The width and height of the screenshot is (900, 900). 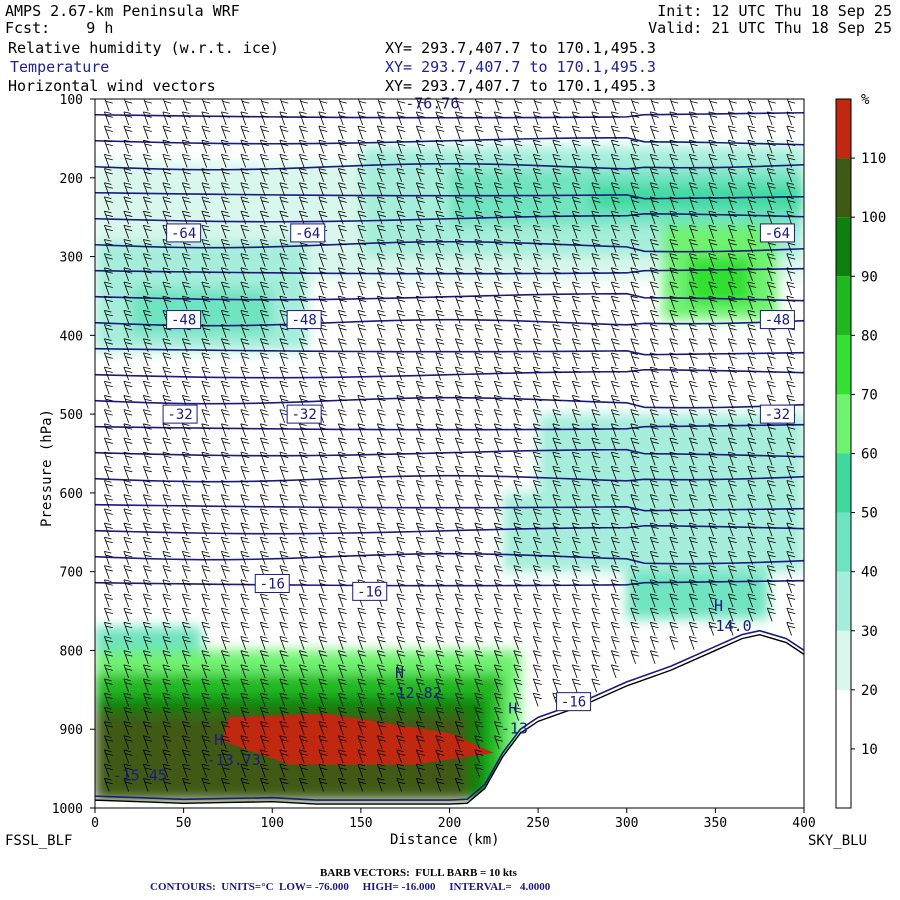 What do you see at coordinates (449, 373) in the screenshot?
I see `isotherm` at bounding box center [449, 373].